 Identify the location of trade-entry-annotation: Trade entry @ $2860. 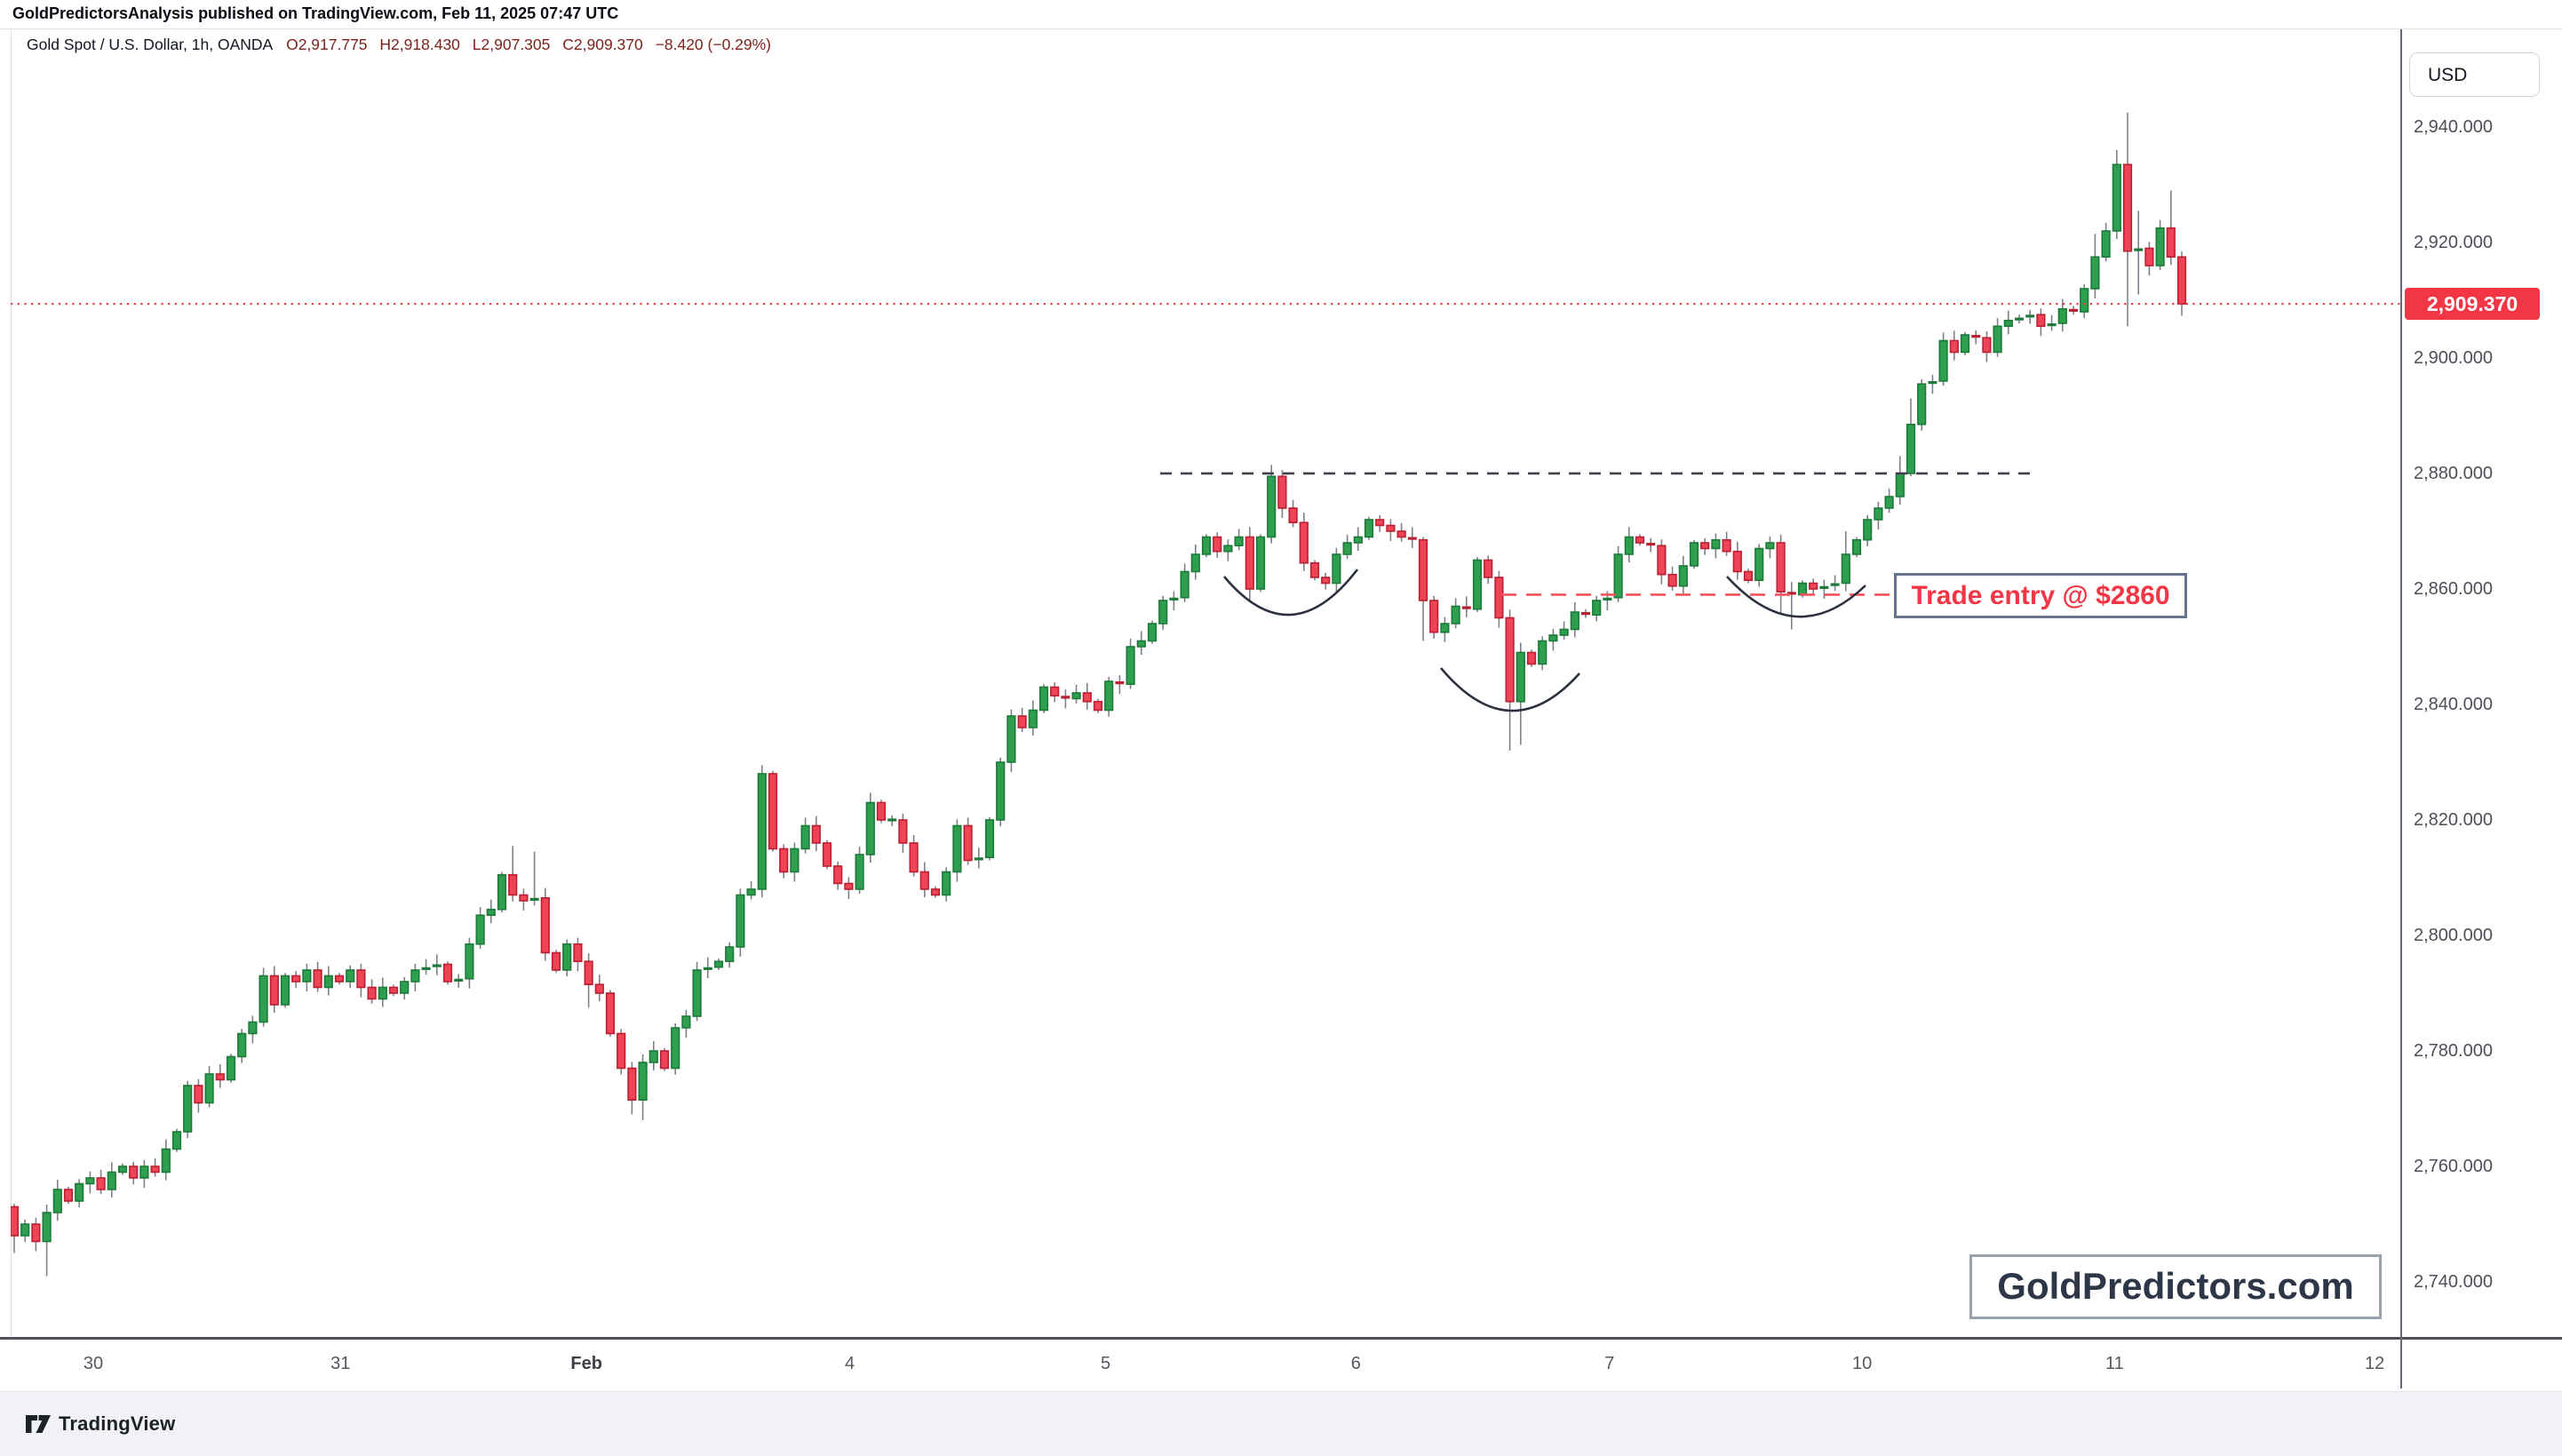
(2040, 595).